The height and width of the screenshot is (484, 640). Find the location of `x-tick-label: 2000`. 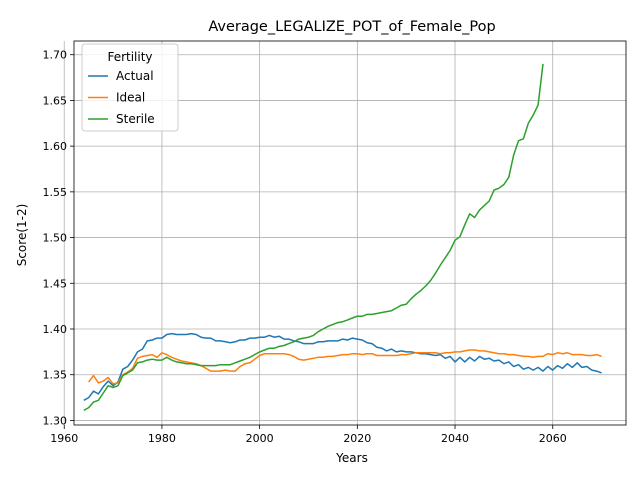

x-tick-label: 2000 is located at coordinates (260, 438).